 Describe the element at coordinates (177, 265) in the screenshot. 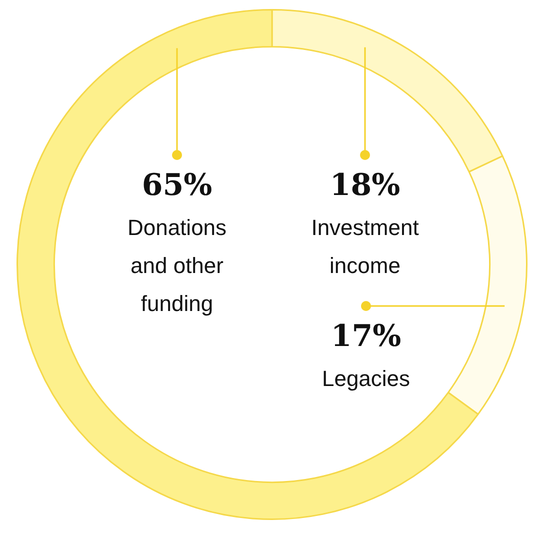

I see `slice-label: Donations and other funding` at that location.